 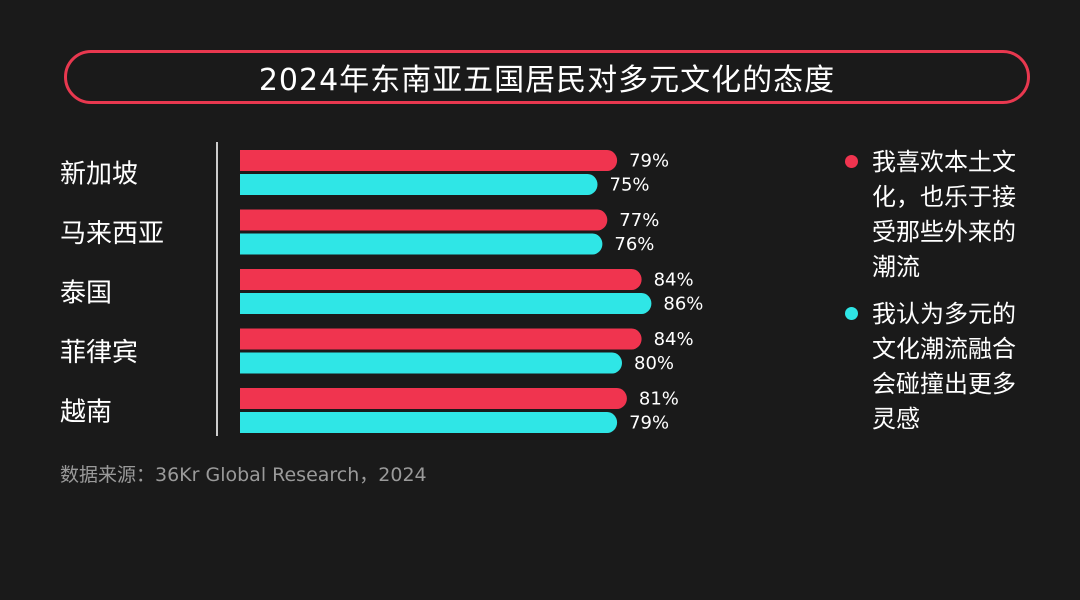 What do you see at coordinates (639, 220) in the screenshot?
I see `data-label: 77%` at bounding box center [639, 220].